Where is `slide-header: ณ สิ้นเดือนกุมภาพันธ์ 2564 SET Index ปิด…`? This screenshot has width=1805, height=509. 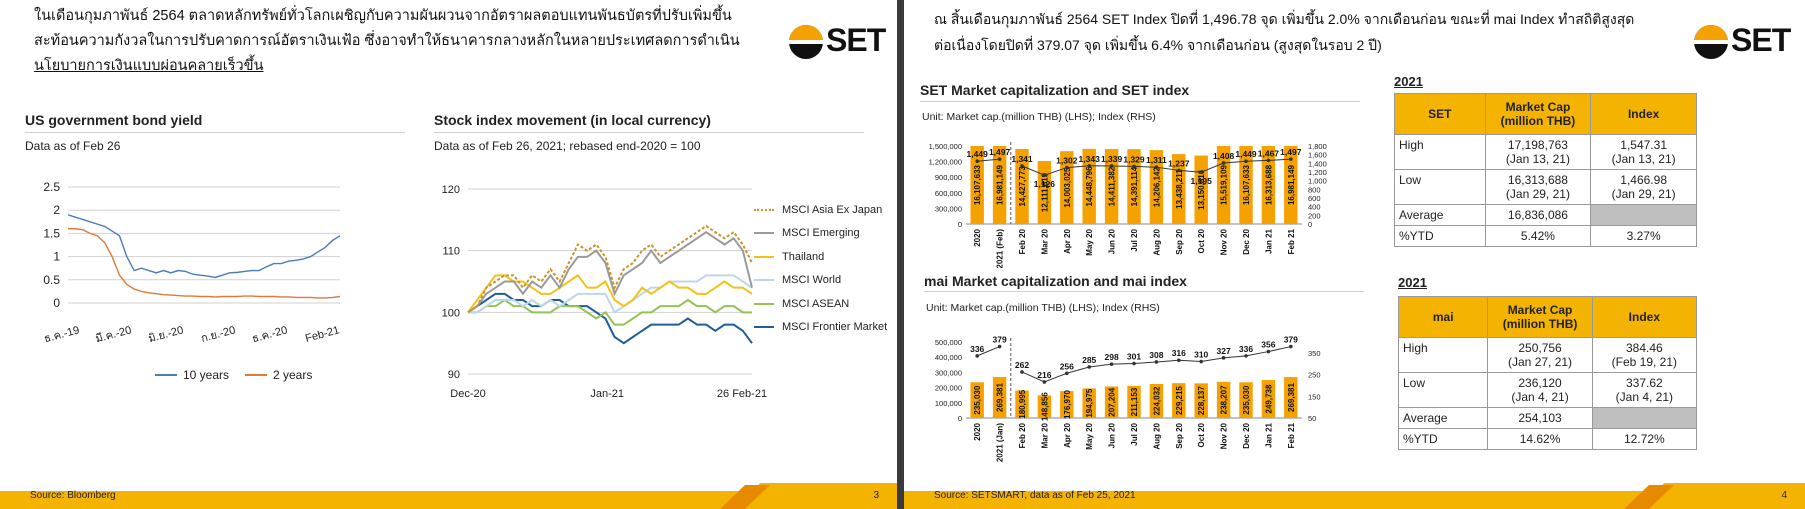
slide-header: ณ สิ้นเดือนกุมภาพันธ์ 2564 SET Index ปิด… is located at coordinates (1284, 32).